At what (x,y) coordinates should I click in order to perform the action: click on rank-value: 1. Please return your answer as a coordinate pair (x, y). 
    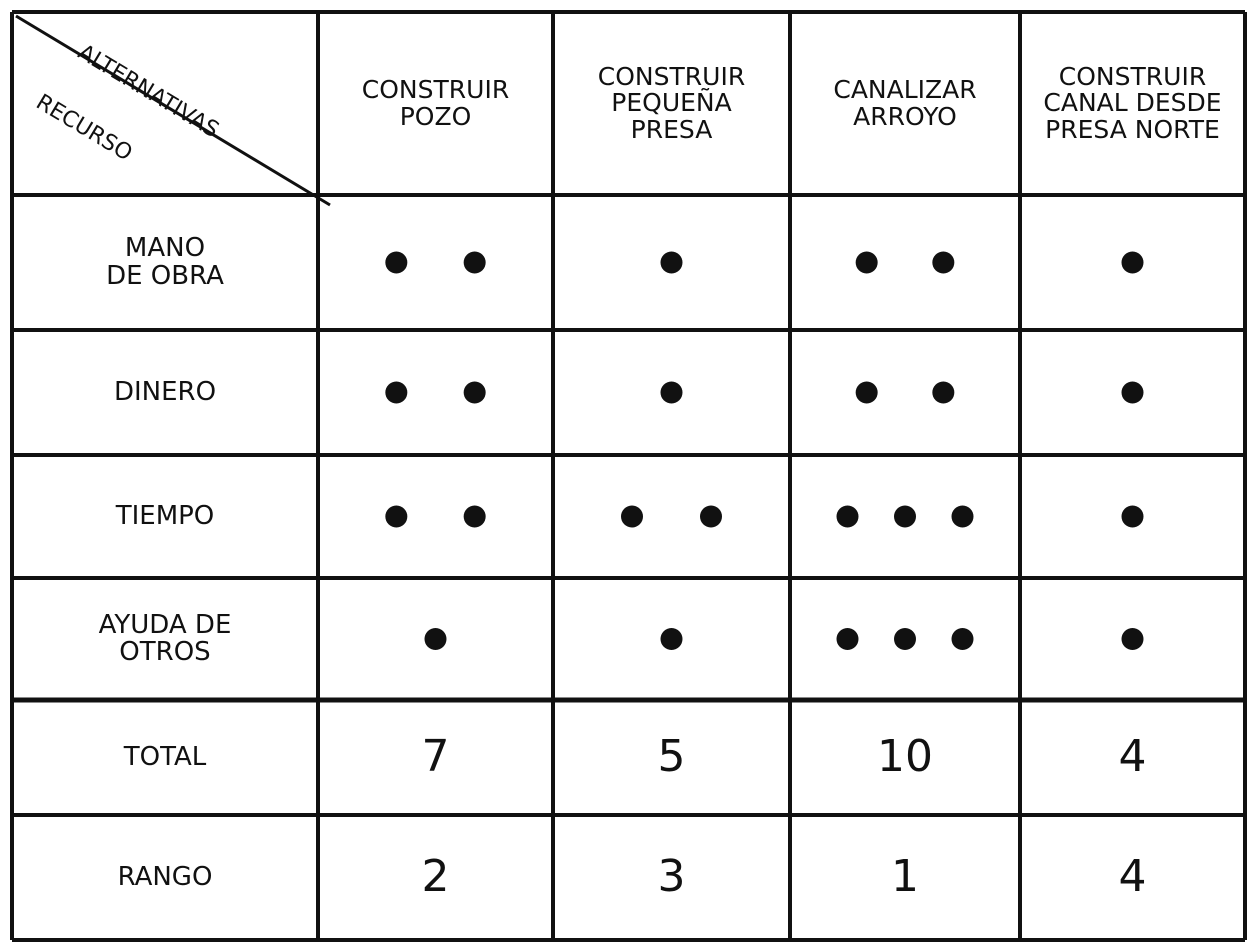
    Looking at the image, I should click on (905, 877).